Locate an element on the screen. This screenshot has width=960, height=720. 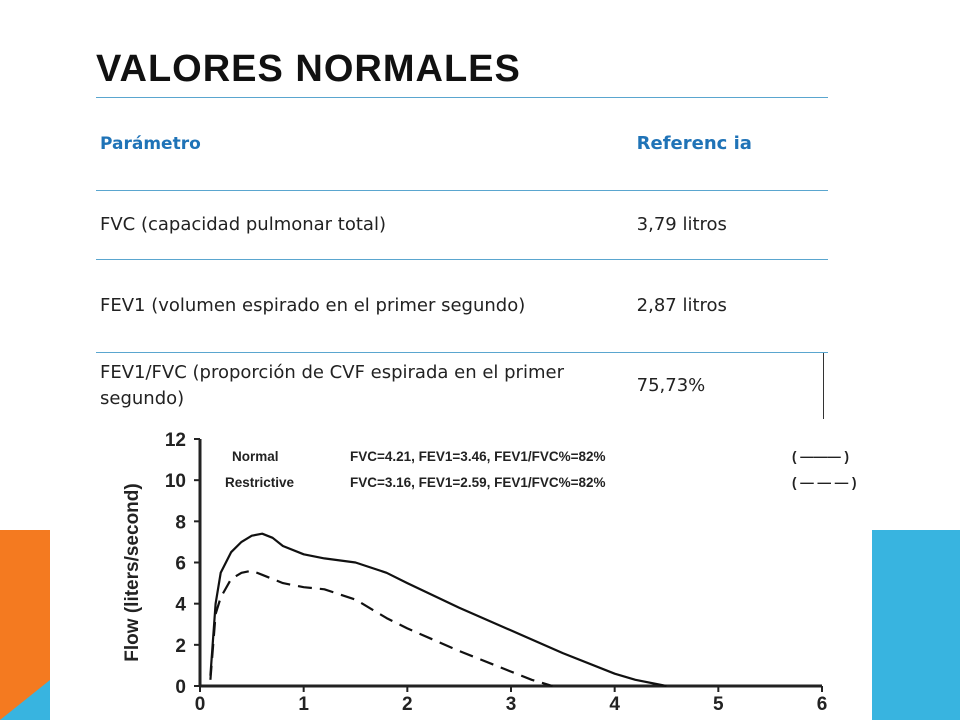
legend-label-restrictive: Restrictive is located at coordinates (260, 482).